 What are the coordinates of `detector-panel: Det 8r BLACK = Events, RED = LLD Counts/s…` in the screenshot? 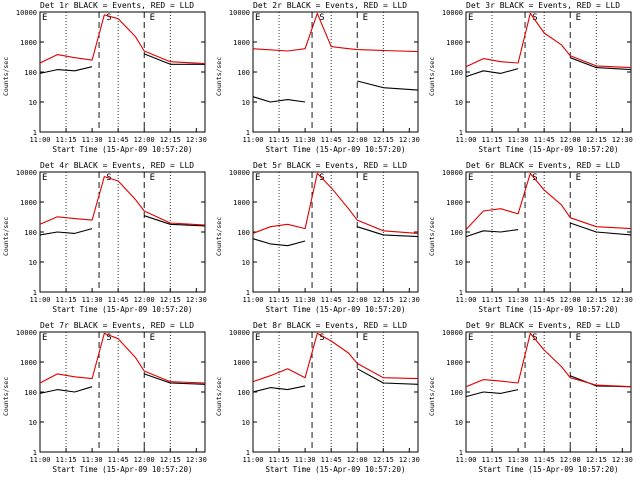 It's located at (319, 400).